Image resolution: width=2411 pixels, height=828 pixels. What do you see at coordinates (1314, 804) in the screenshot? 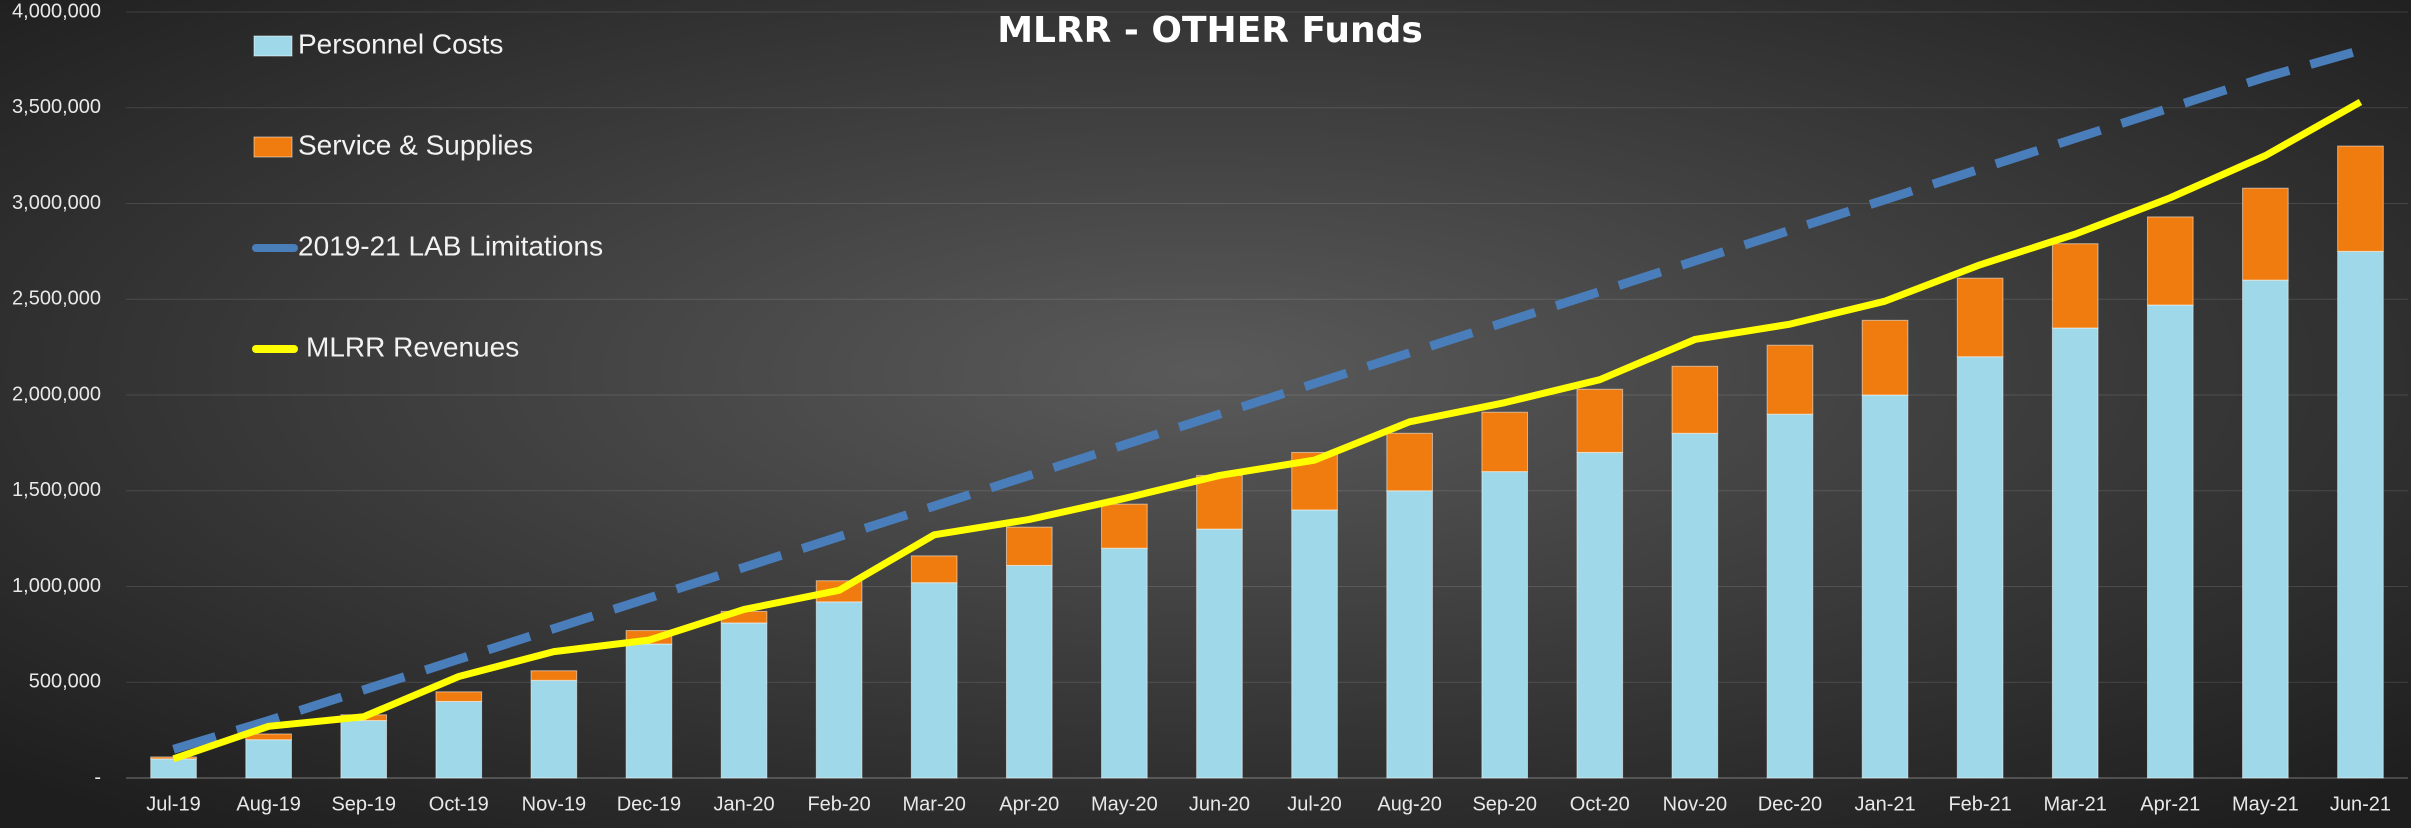
I see `x-tick-label: Jul-20` at bounding box center [1314, 804].